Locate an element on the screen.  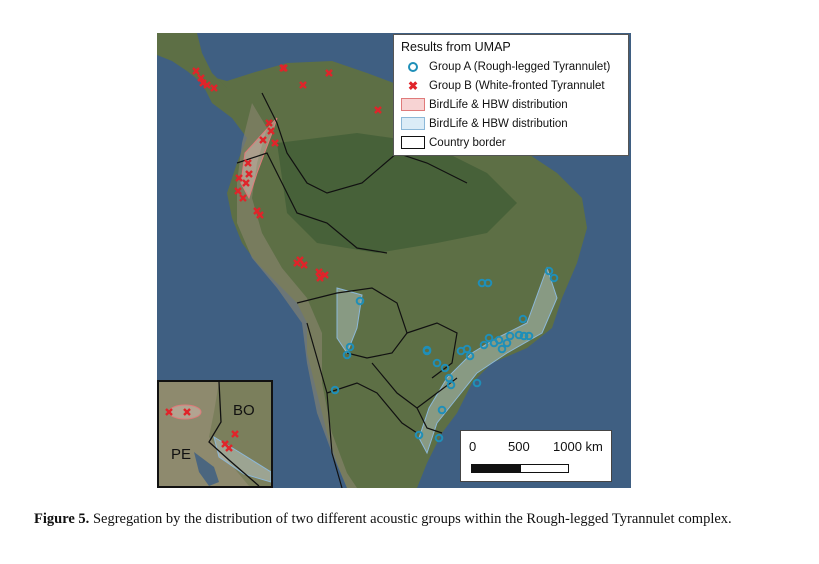
legend-row-range-blue: BirdLife & HBW distribution is located at coordinates (511, 123).